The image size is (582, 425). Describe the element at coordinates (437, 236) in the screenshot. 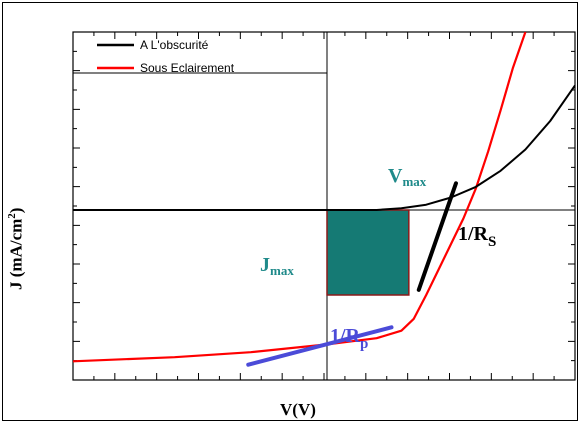

I see `series-resistance-tangent` at that location.